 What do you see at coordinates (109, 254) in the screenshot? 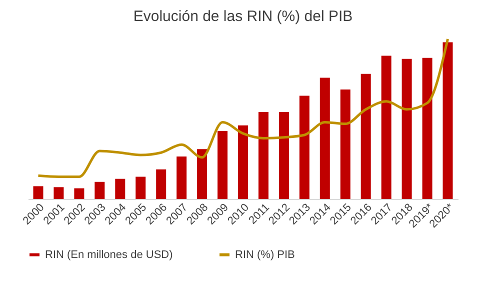
I see `legend-label: RIN (En millones de USD)` at bounding box center [109, 254].